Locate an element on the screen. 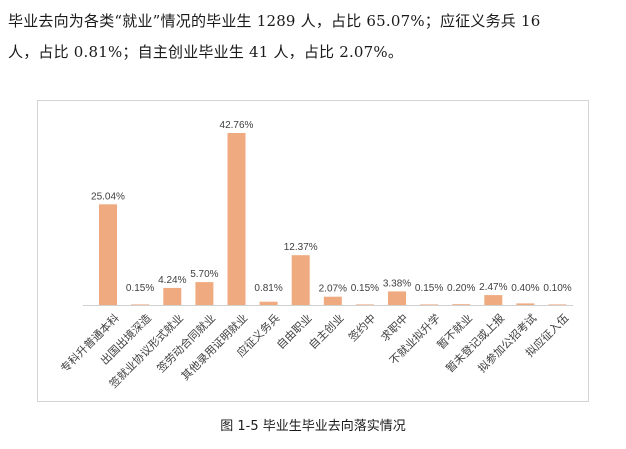  data-label-9: 3.38% is located at coordinates (397, 283).